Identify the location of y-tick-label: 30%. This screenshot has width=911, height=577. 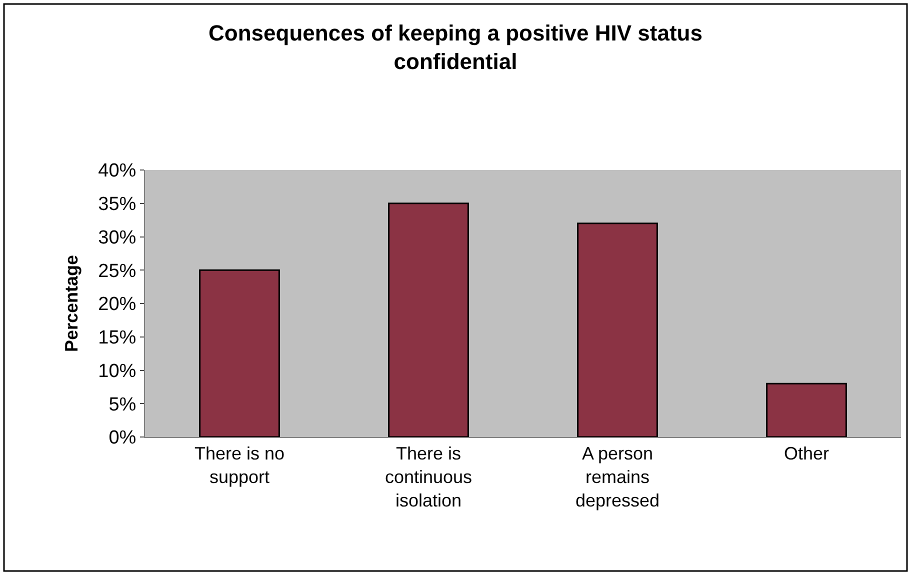
(117, 237).